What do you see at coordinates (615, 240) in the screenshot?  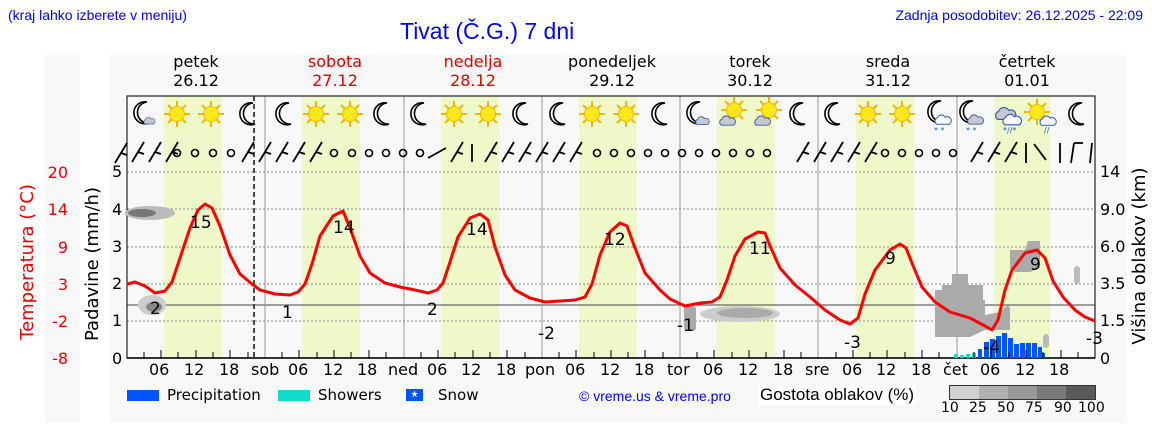 I see `svg-text: 12` at bounding box center [615, 240].